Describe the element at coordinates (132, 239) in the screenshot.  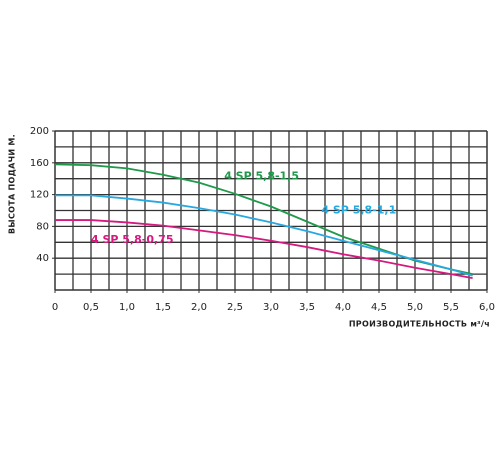
I see `series-label: 4 SP 5,8-0,75` at that location.